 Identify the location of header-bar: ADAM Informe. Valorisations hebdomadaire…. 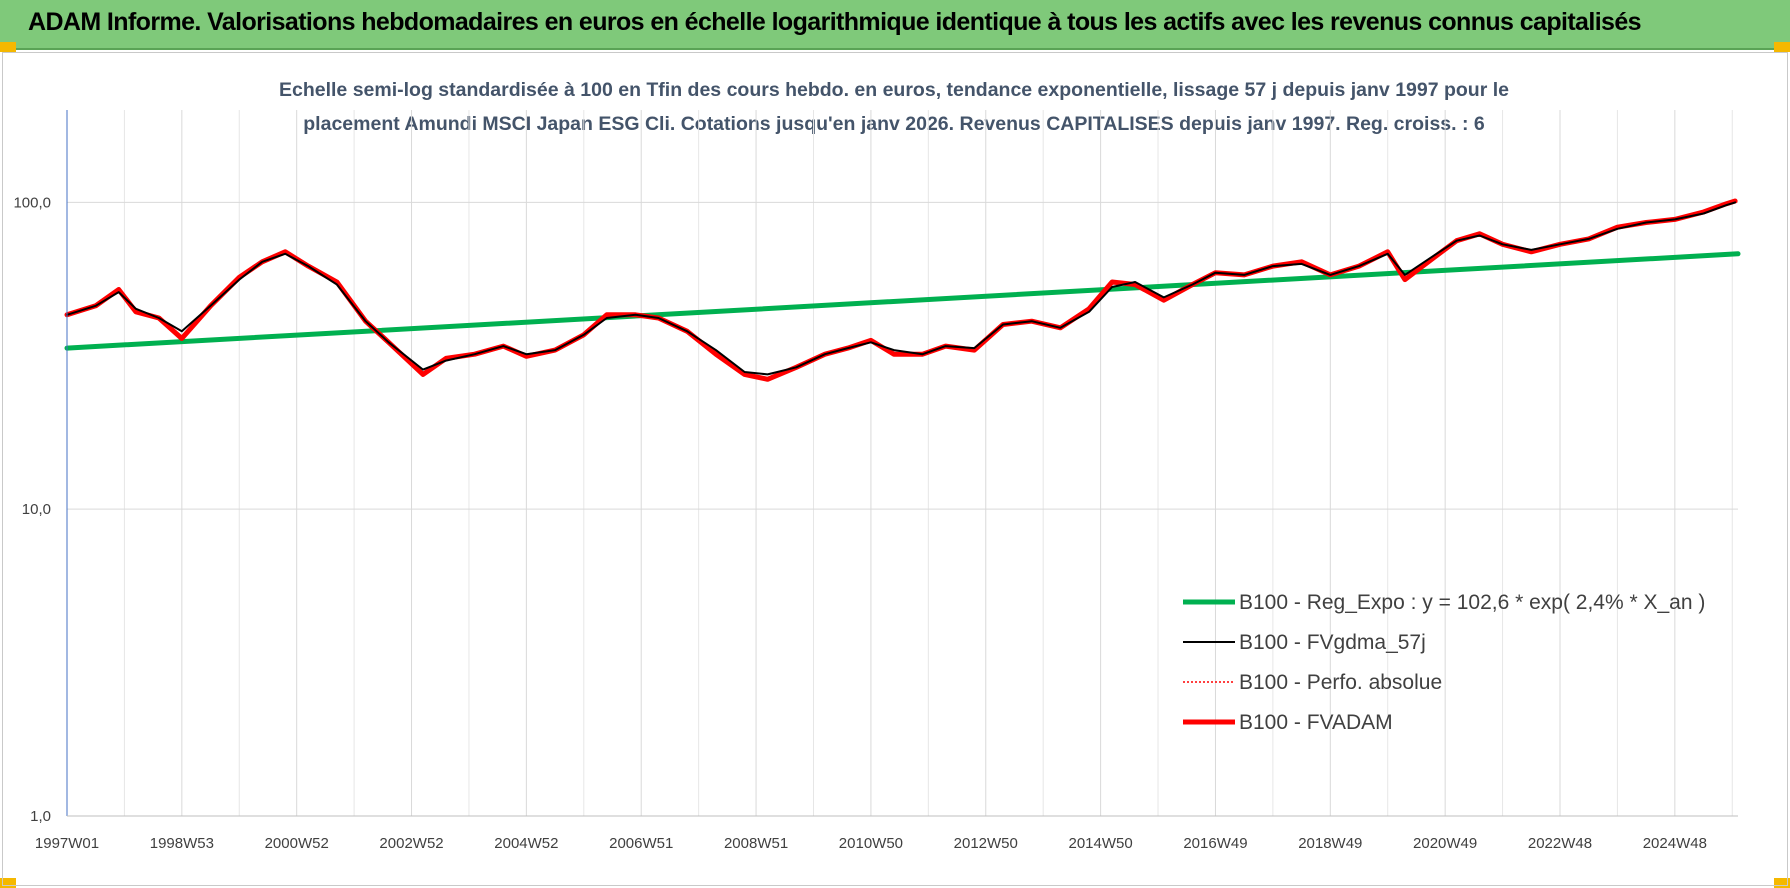
(895, 25).